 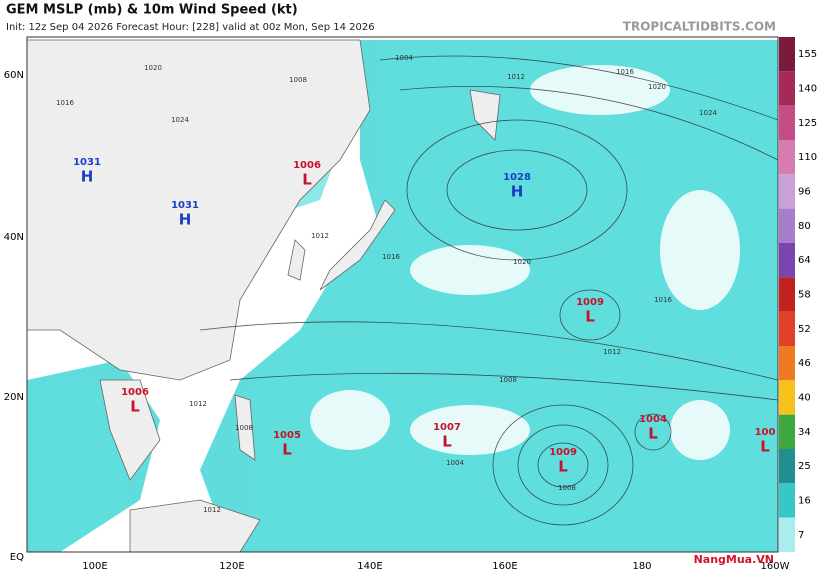 What do you see at coordinates (804, 501) in the screenshot?
I see `colorbar-label: 16` at bounding box center [804, 501].